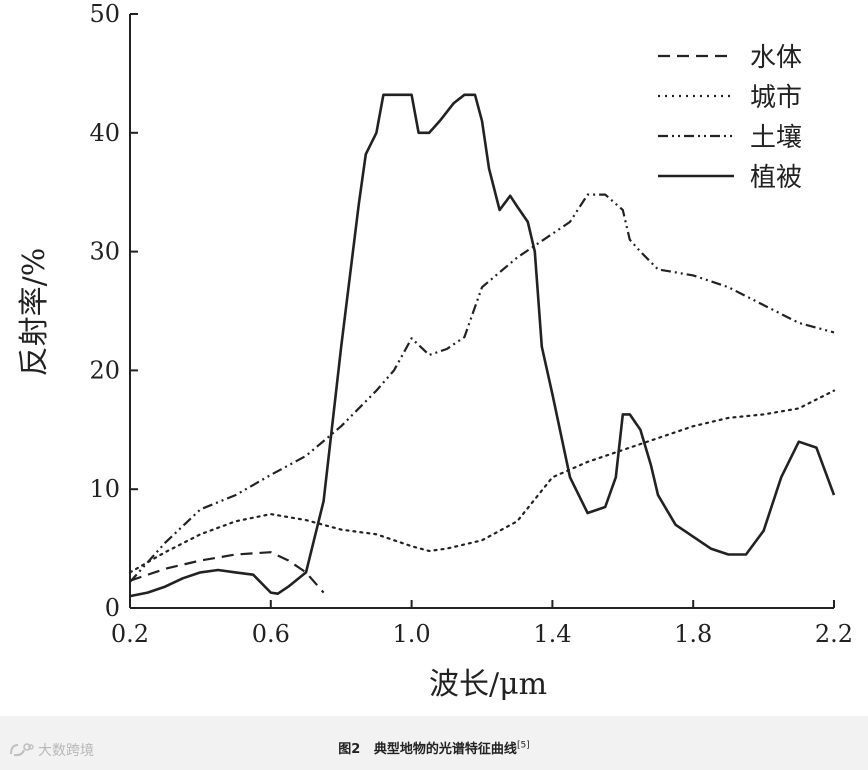  I want to click on y-tick-label: 20, so click(104, 370).